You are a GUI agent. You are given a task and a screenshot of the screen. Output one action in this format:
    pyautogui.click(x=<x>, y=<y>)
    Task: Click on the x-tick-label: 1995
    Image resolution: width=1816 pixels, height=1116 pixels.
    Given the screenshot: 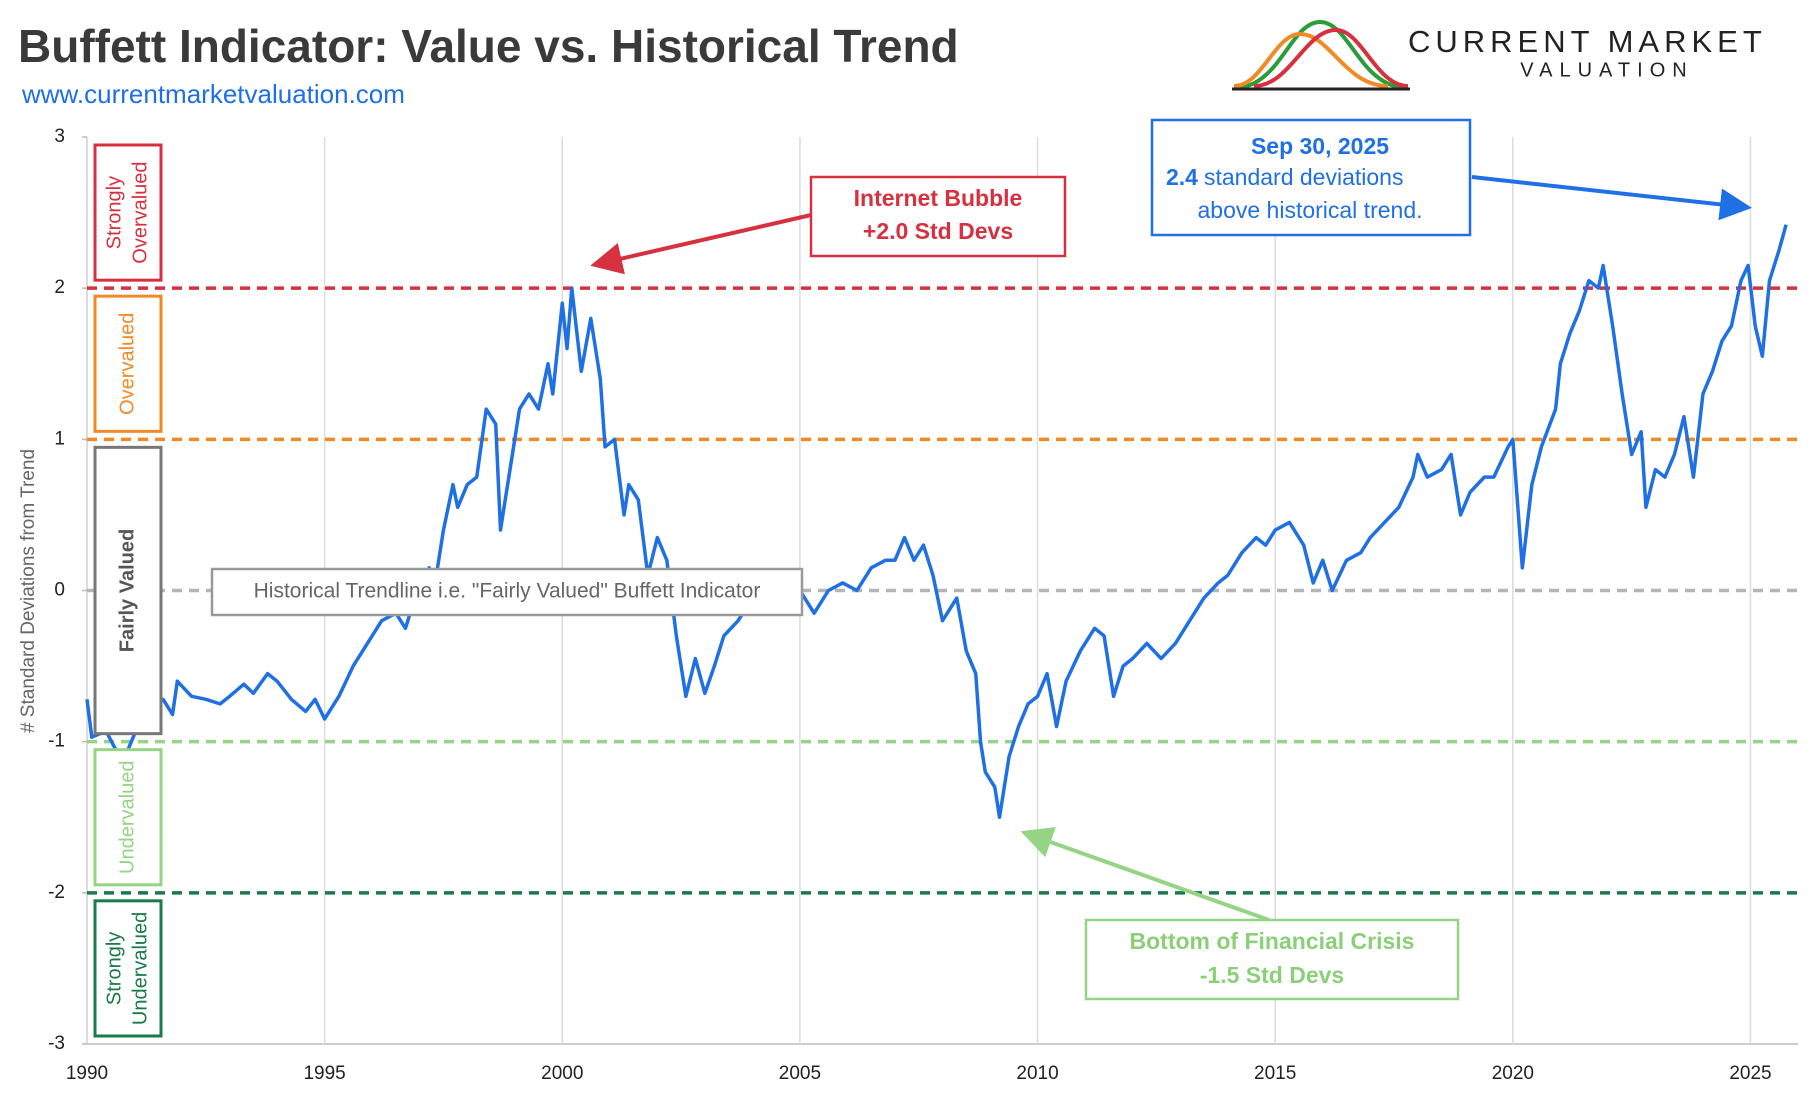 What is the action you would take?
    pyautogui.click(x=324, y=1073)
    